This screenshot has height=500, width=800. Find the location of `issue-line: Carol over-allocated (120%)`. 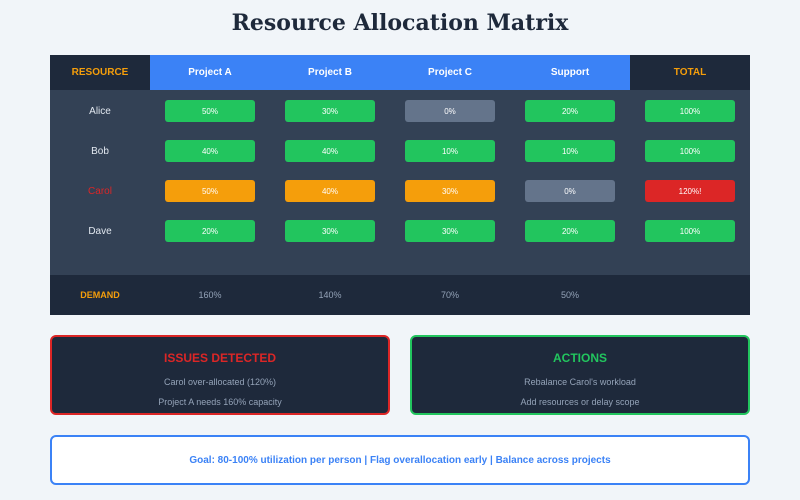

issue-line: Carol over-allocated (120%) is located at coordinates (220, 382).